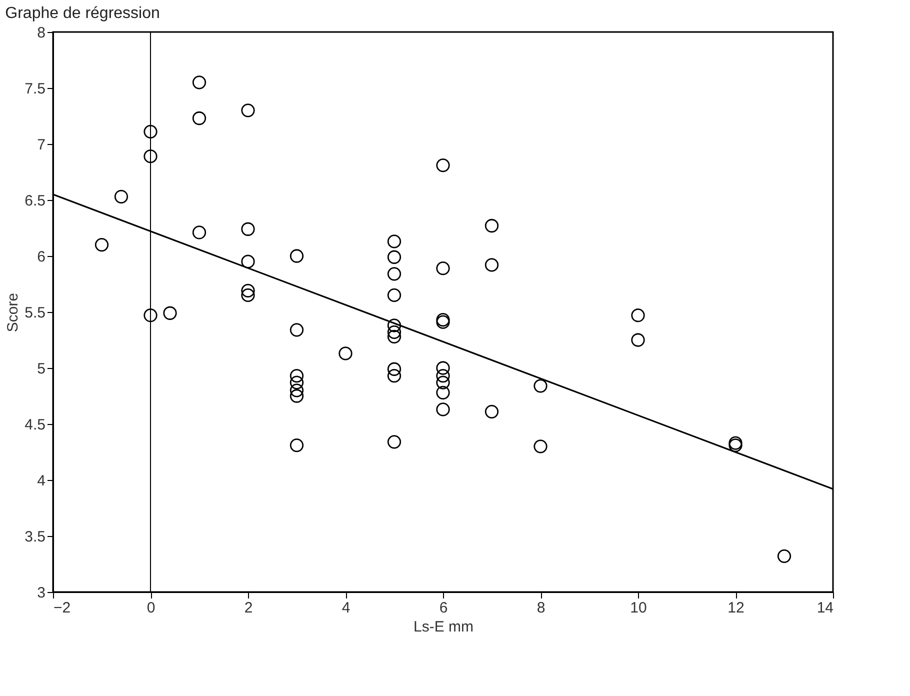 This screenshot has height=696, width=910. I want to click on y-tick-label: 5.5, so click(35, 313).